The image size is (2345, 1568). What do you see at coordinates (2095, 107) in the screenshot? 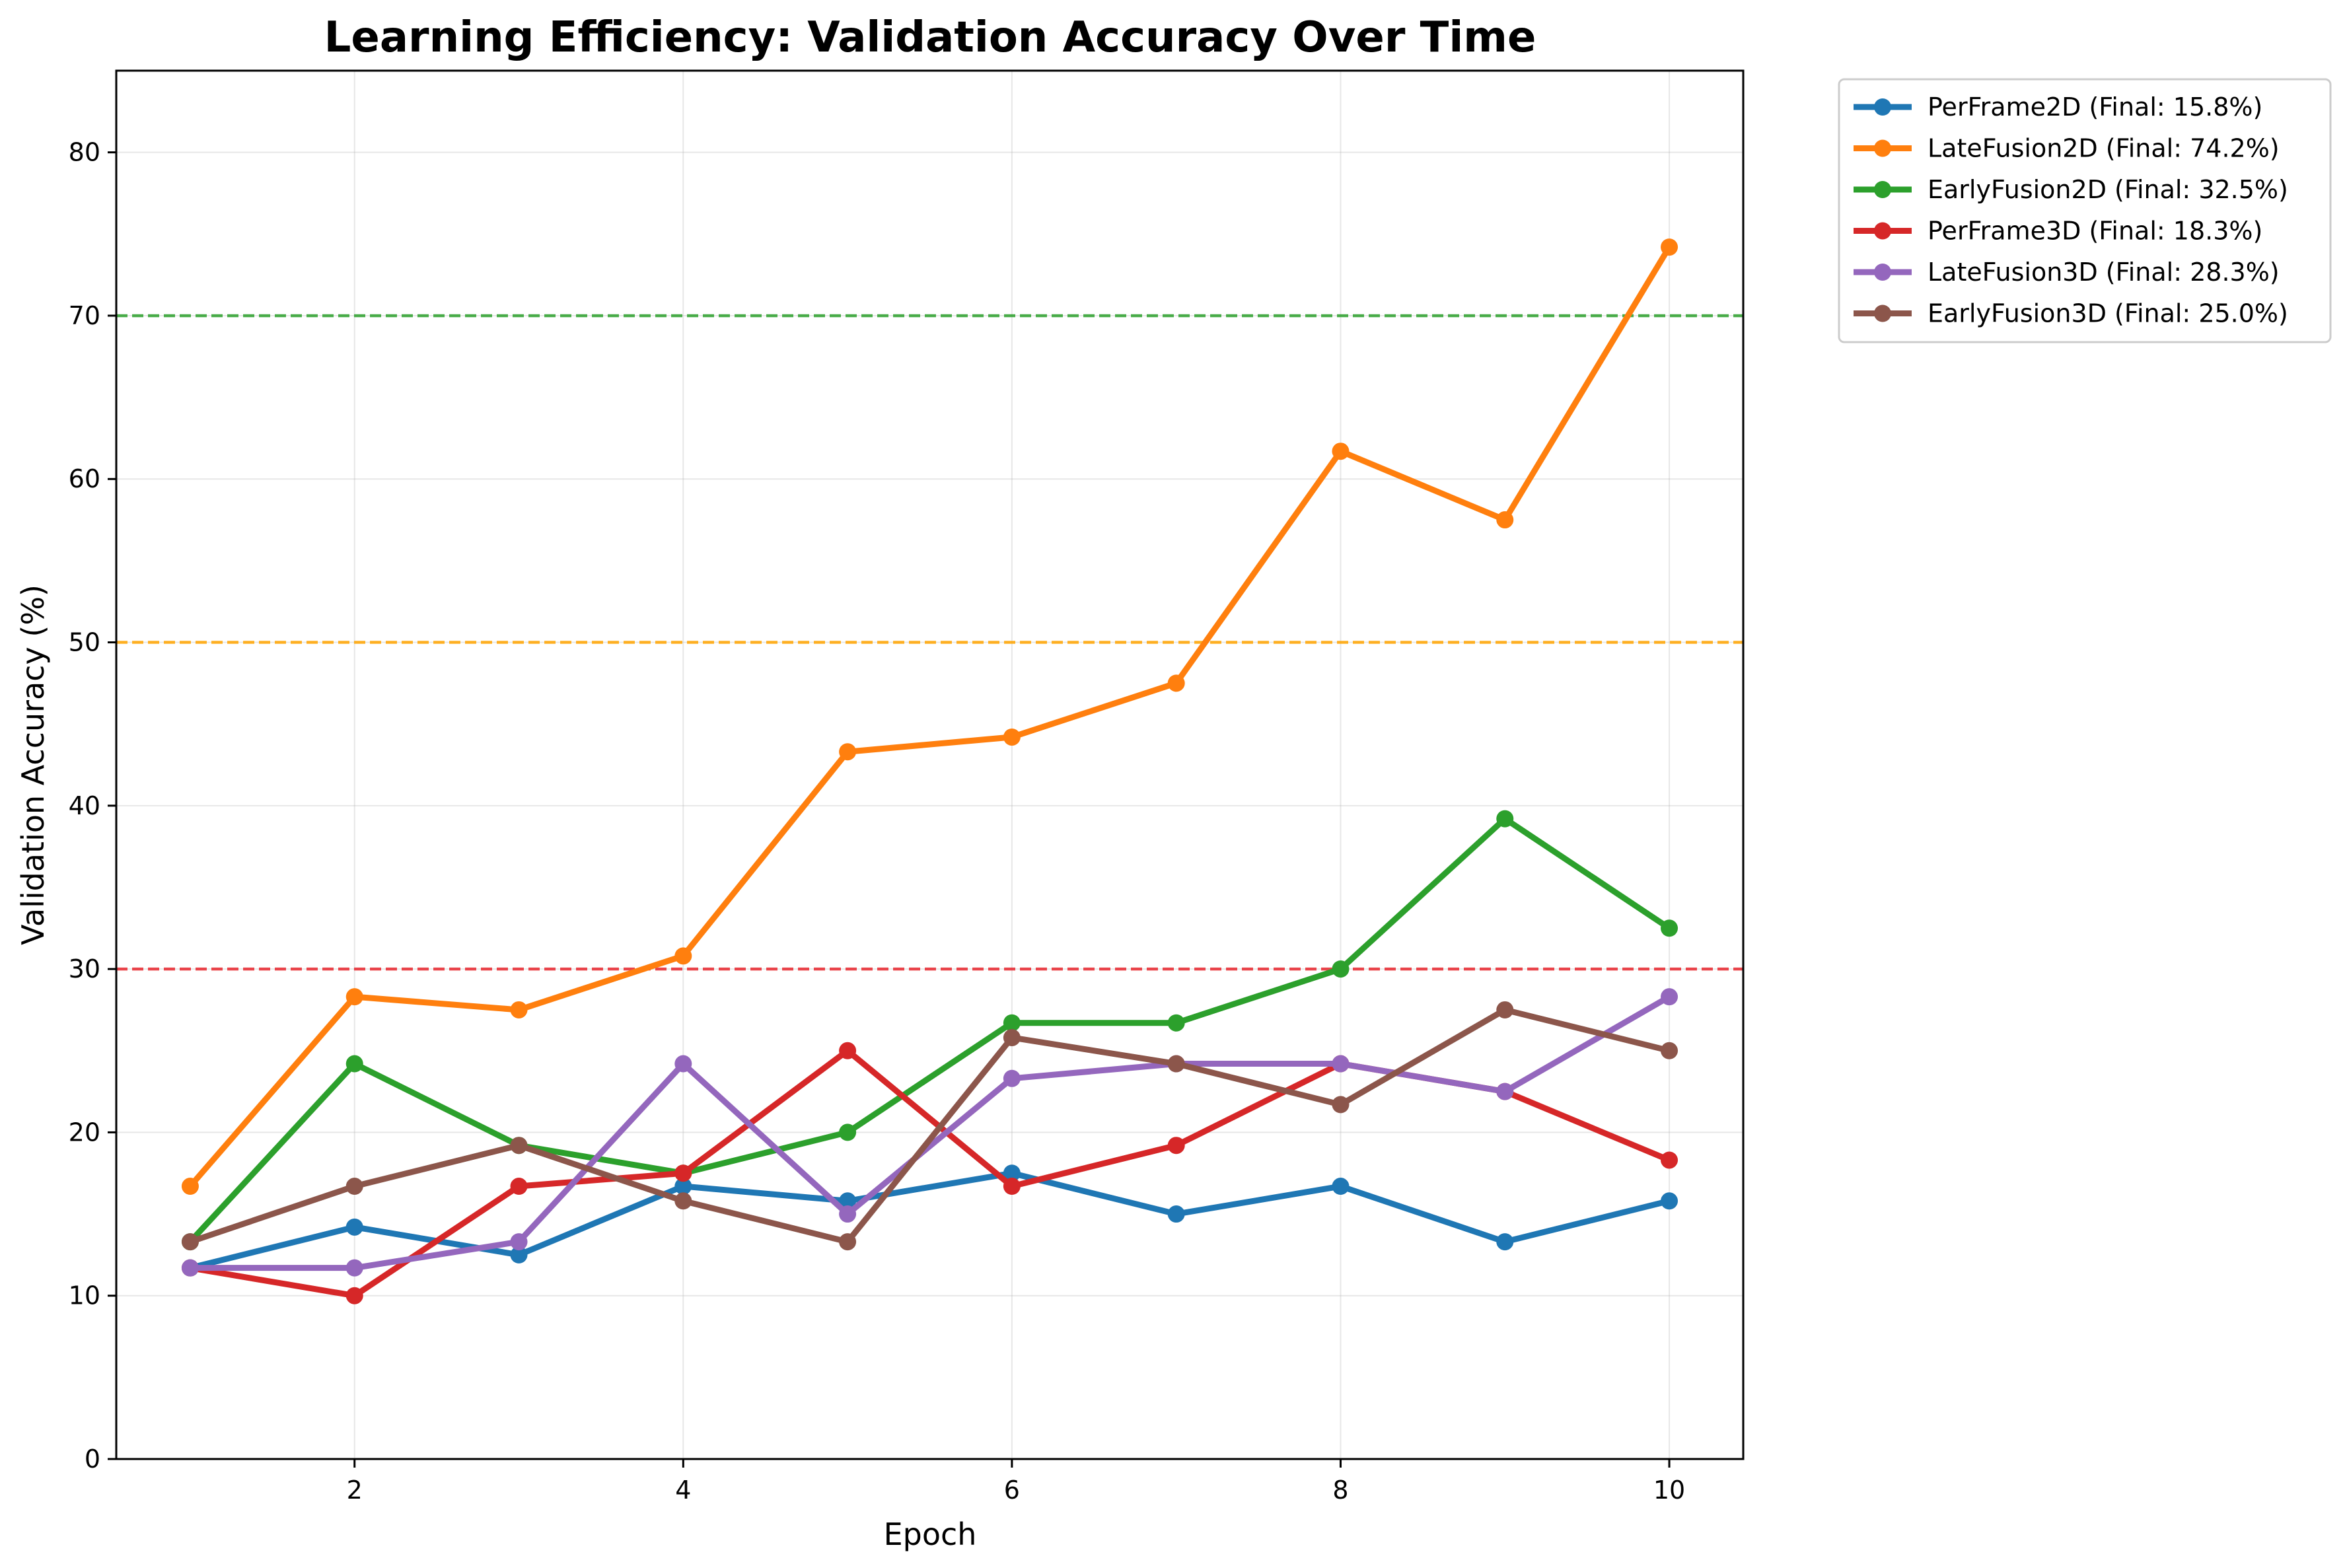
I see `legend-label: PerFrame2D (Final: 15.8%)` at bounding box center [2095, 107].